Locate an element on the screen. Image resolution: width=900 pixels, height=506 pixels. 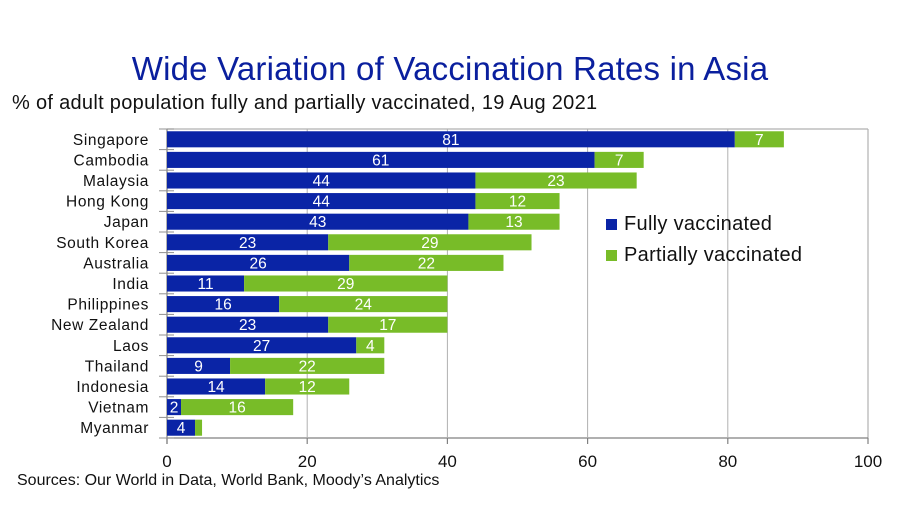
data-label-fully: 81 is located at coordinates (450, 140).